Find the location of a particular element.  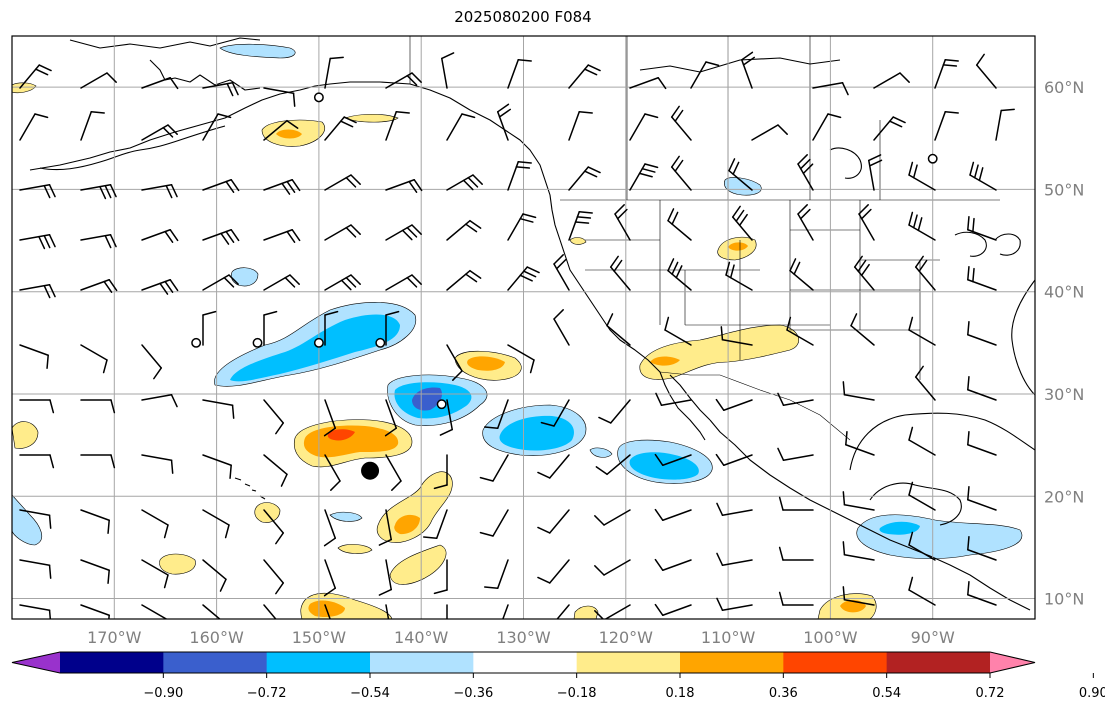

colorbar-tick-label: 0.54 is located at coordinates (886, 693).